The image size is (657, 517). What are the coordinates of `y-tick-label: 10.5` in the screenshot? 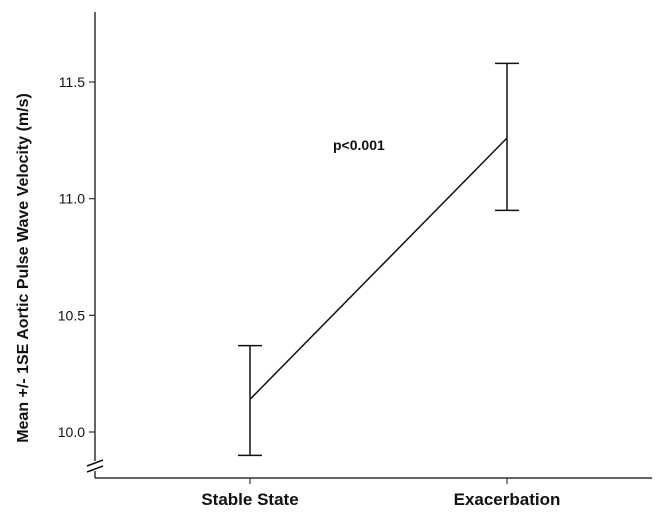 It's located at (71, 315).